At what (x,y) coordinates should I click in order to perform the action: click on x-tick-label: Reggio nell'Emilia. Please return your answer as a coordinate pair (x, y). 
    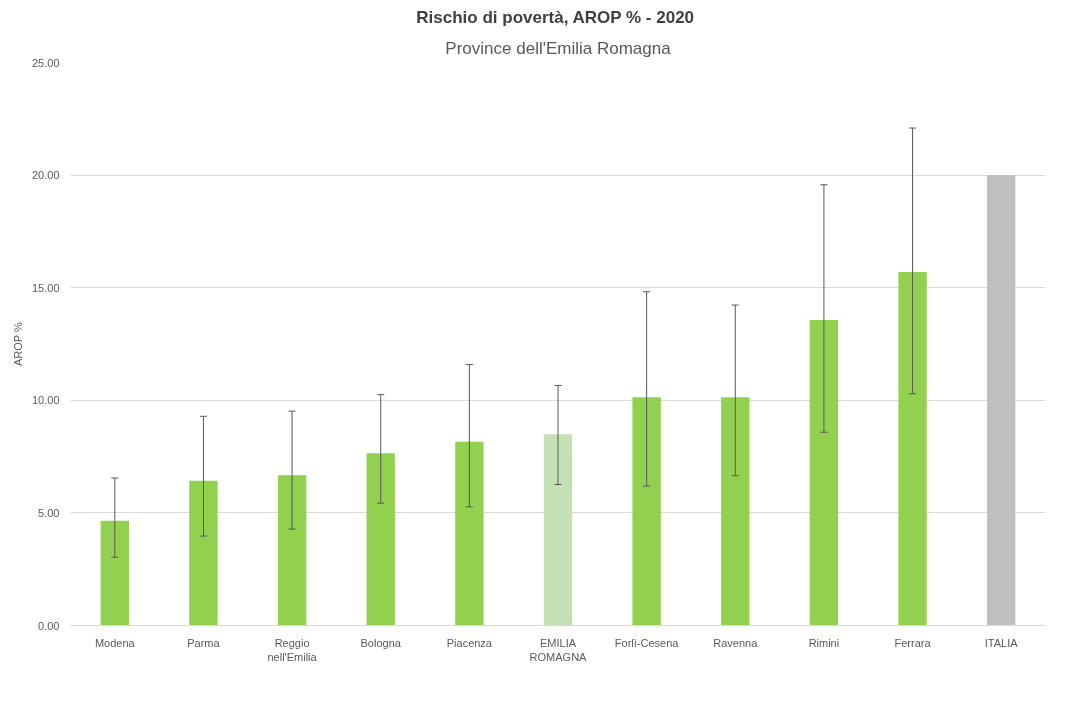
    Looking at the image, I should click on (292, 649).